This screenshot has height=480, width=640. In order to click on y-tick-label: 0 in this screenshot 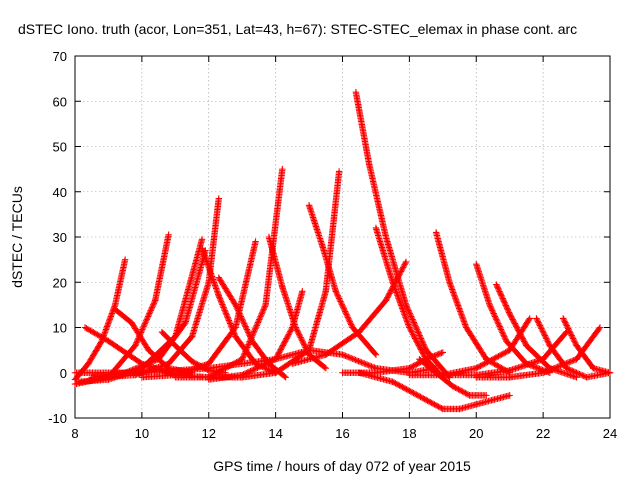, I will do `click(63, 373)`.